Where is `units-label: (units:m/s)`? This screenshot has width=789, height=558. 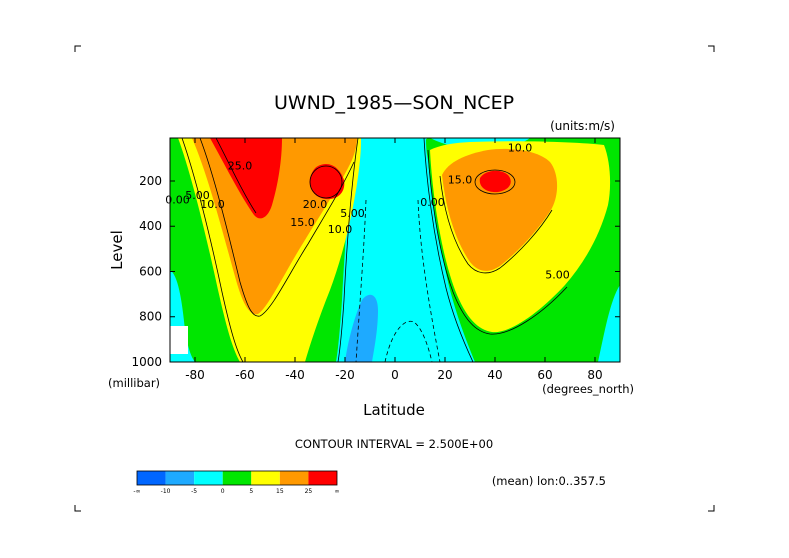 units-label: (units:m/s) is located at coordinates (582, 126).